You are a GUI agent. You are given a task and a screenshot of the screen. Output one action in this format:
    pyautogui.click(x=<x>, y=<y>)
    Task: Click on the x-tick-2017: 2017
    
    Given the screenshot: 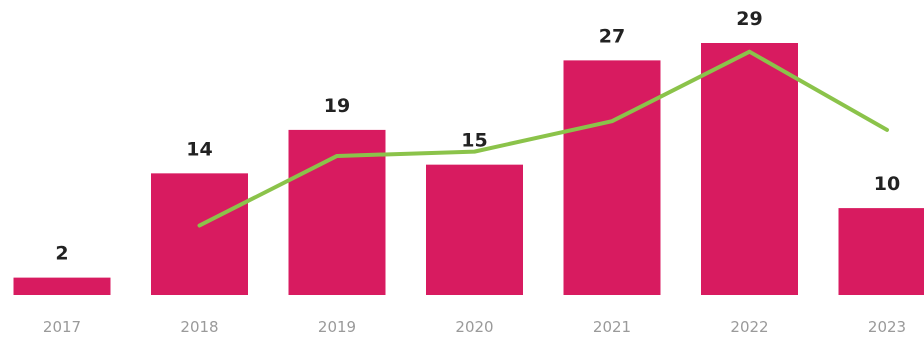 What is the action you would take?
    pyautogui.click(x=62, y=327)
    